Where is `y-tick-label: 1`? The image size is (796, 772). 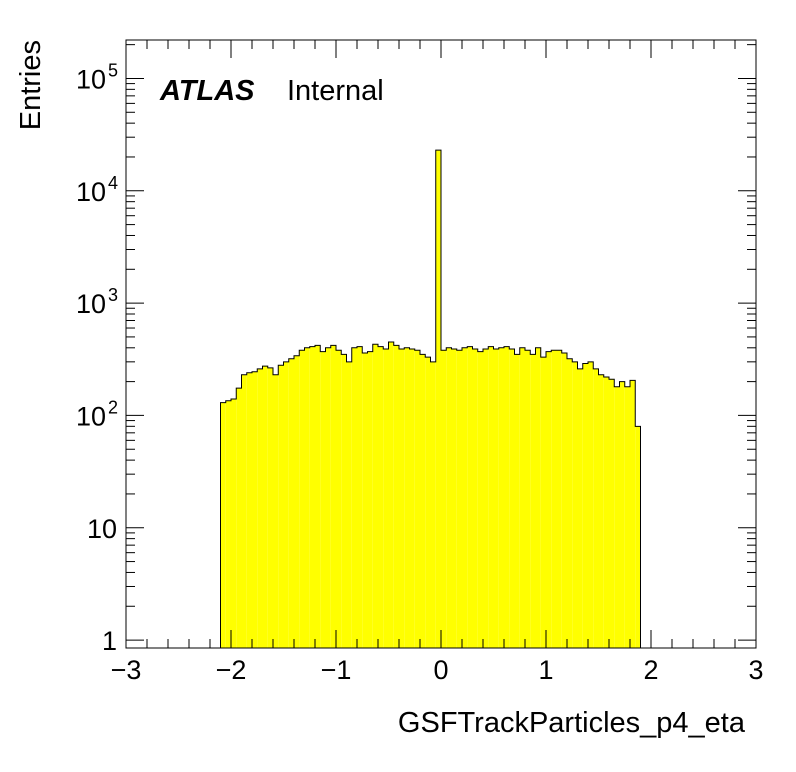
y-tick-label: 1 is located at coordinates (109, 641).